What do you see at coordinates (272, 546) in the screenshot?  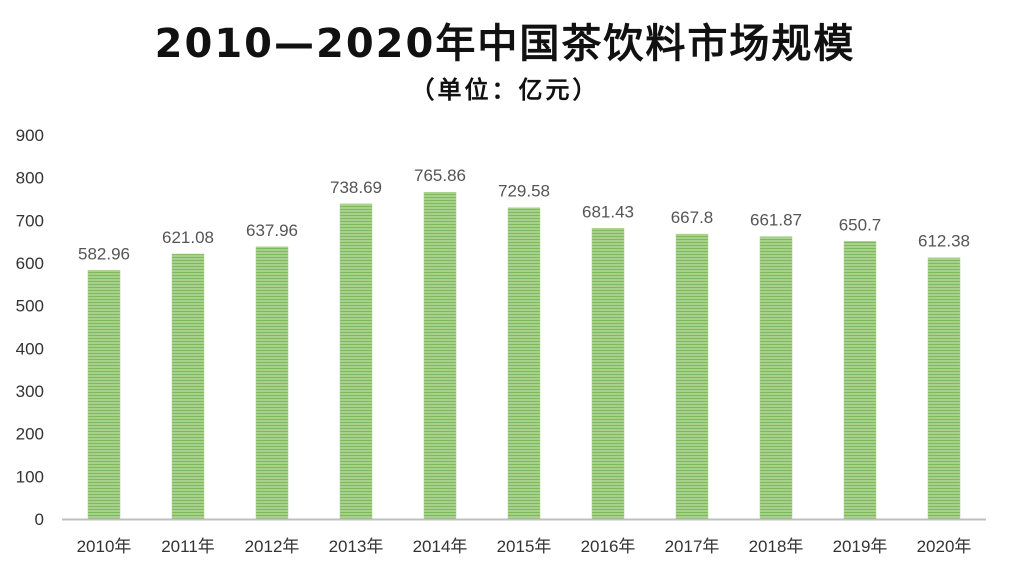 I see `x-tick-label: 2012年` at bounding box center [272, 546].